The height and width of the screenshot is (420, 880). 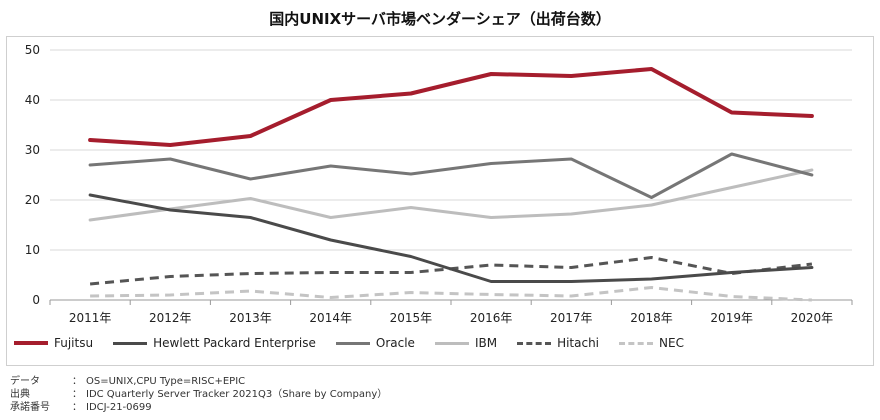 What do you see at coordinates (451, 343) in the screenshot?
I see `legend-swatch-ibm` at bounding box center [451, 343].